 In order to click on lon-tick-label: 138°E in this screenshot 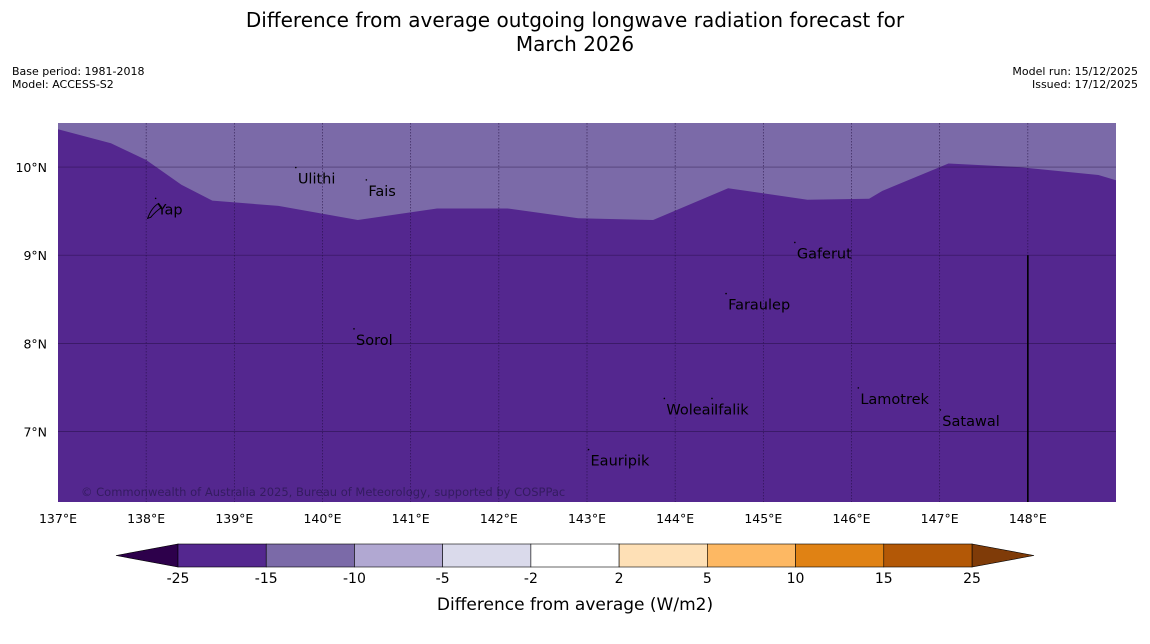, I will do `click(146, 518)`.